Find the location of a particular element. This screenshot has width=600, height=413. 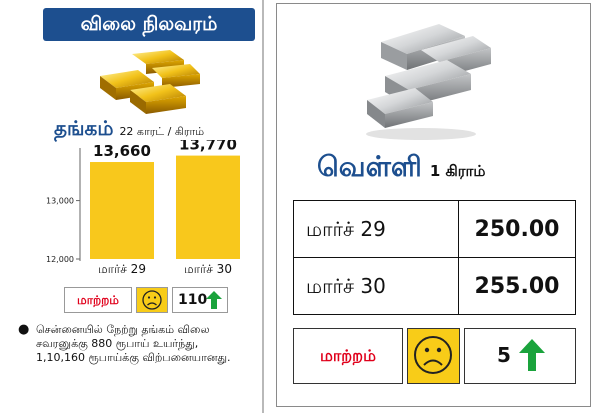

y-tick-label: 13,000 is located at coordinates (60, 201).